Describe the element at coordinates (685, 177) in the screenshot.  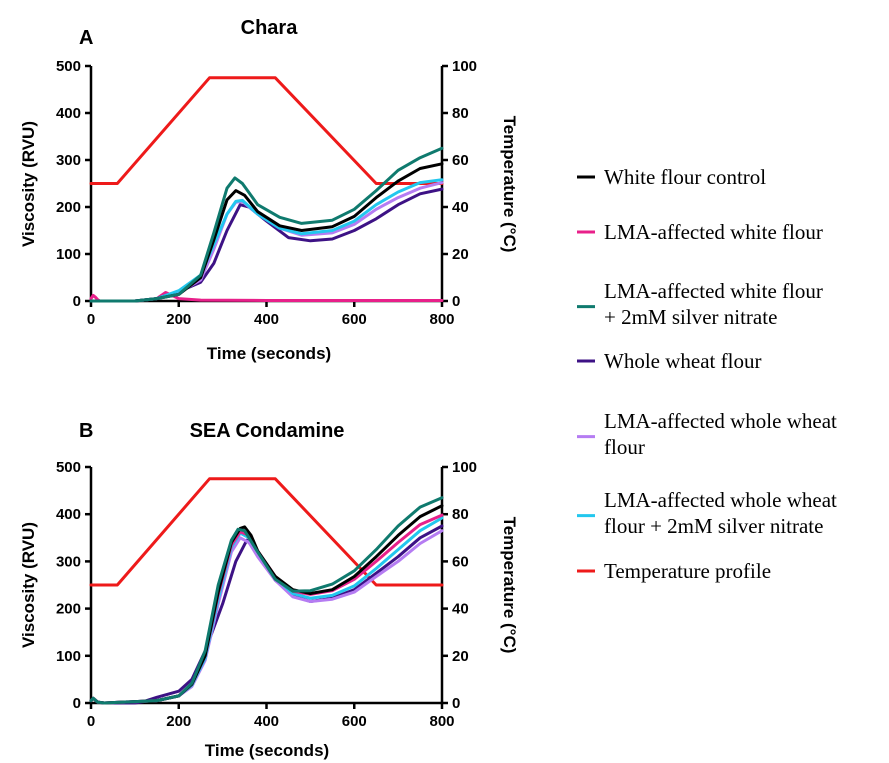
I see `legend-label: White flour control` at that location.